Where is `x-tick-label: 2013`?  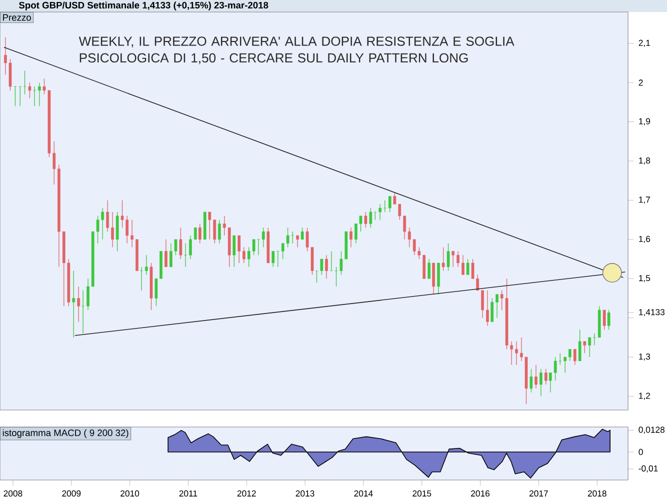 x-tick-label: 2013 is located at coordinates (305, 493).